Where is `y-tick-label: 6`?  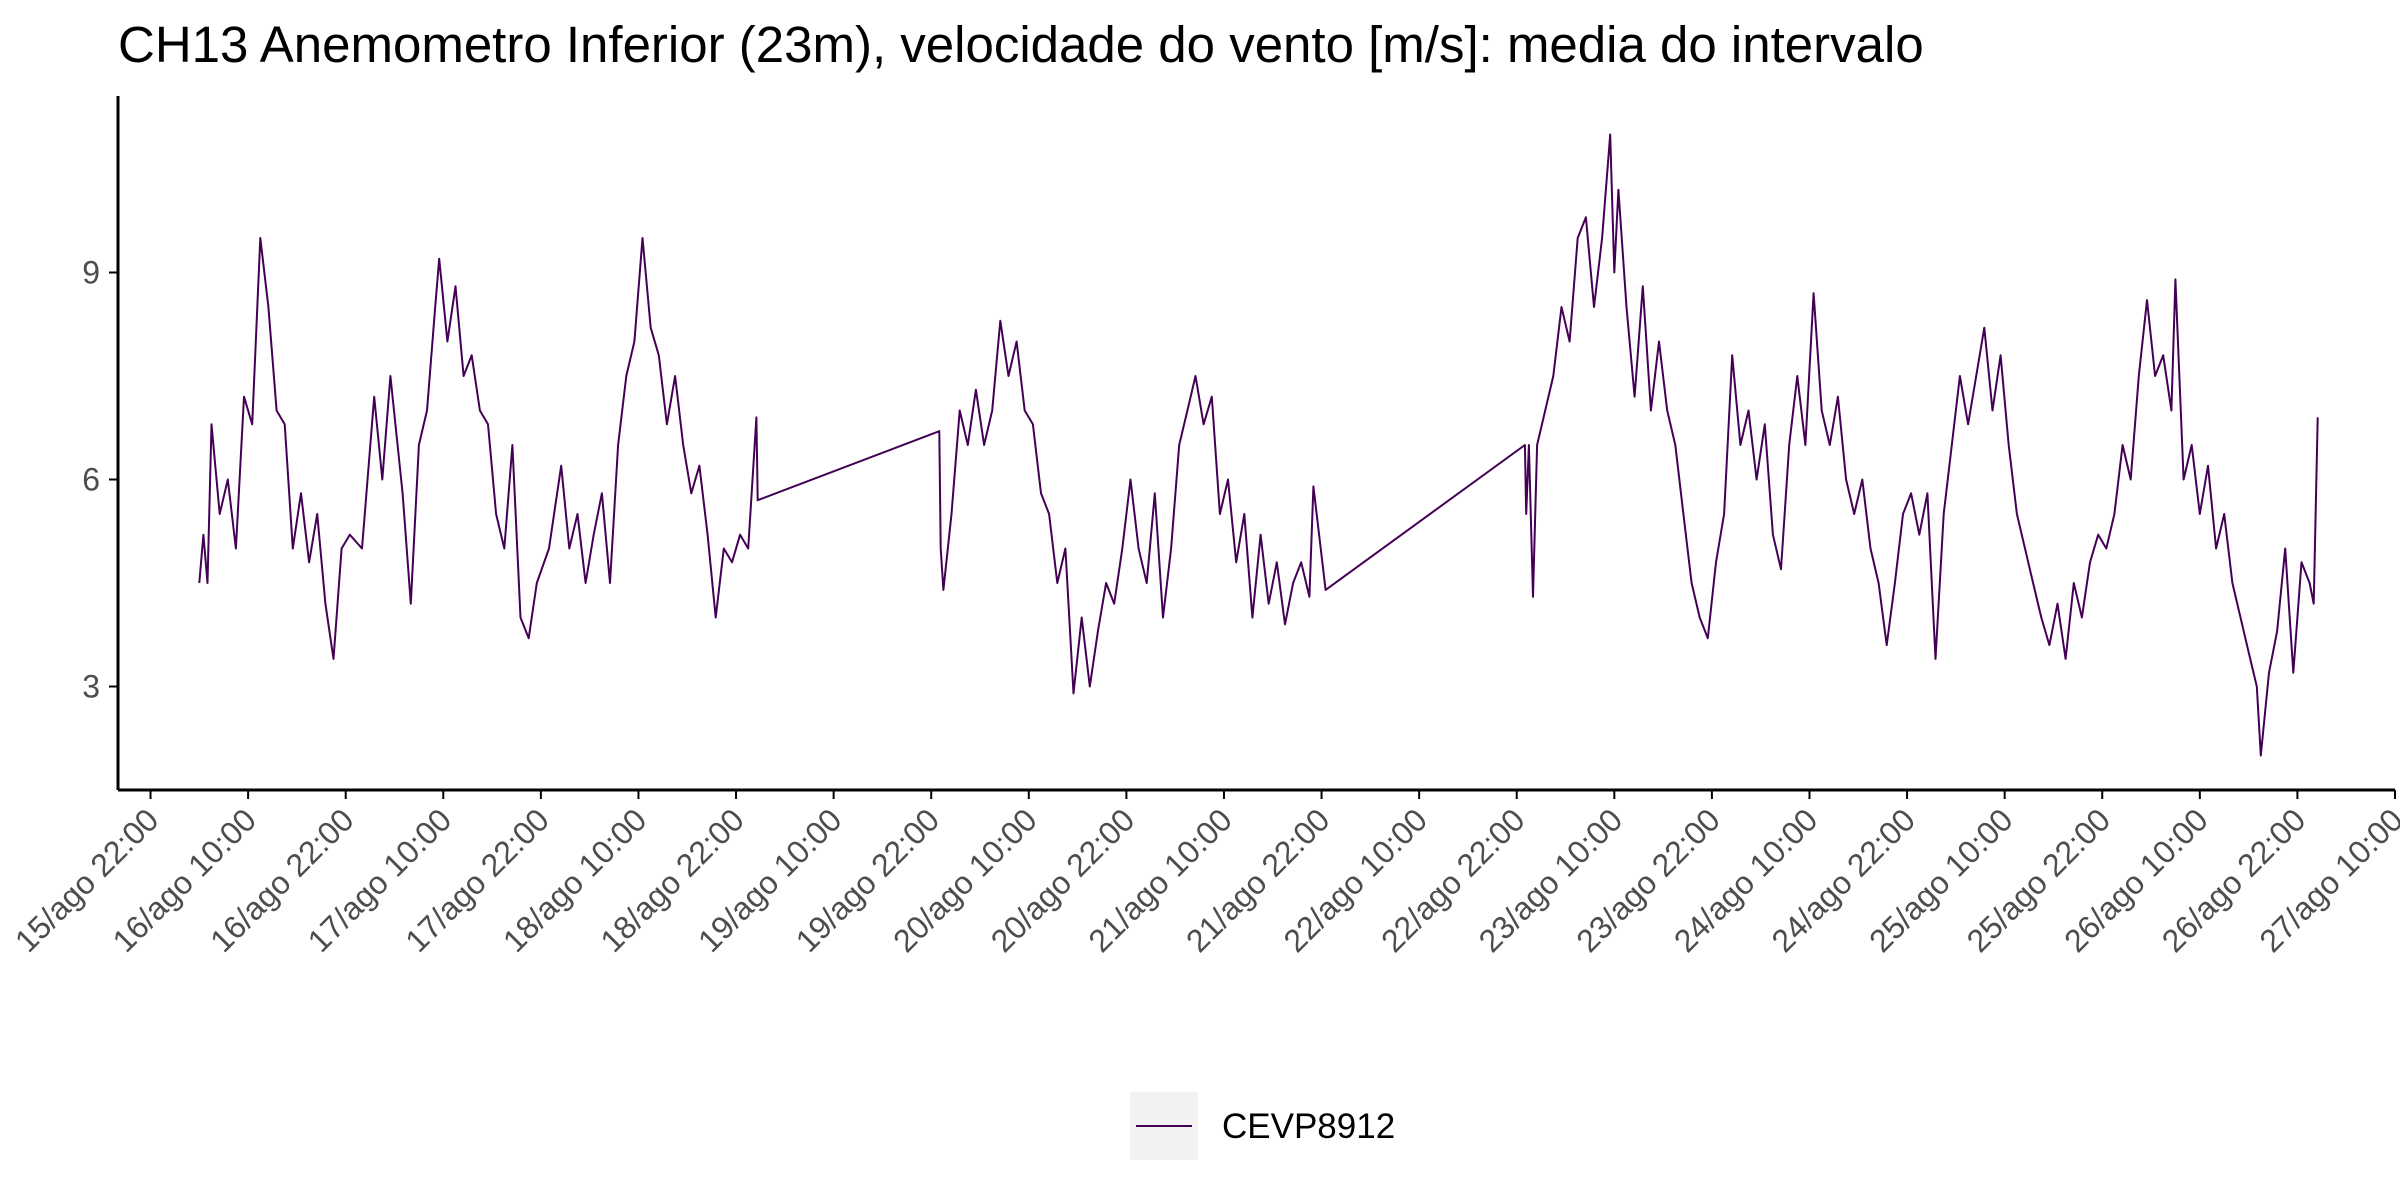 y-tick-label: 6 is located at coordinates (91, 480).